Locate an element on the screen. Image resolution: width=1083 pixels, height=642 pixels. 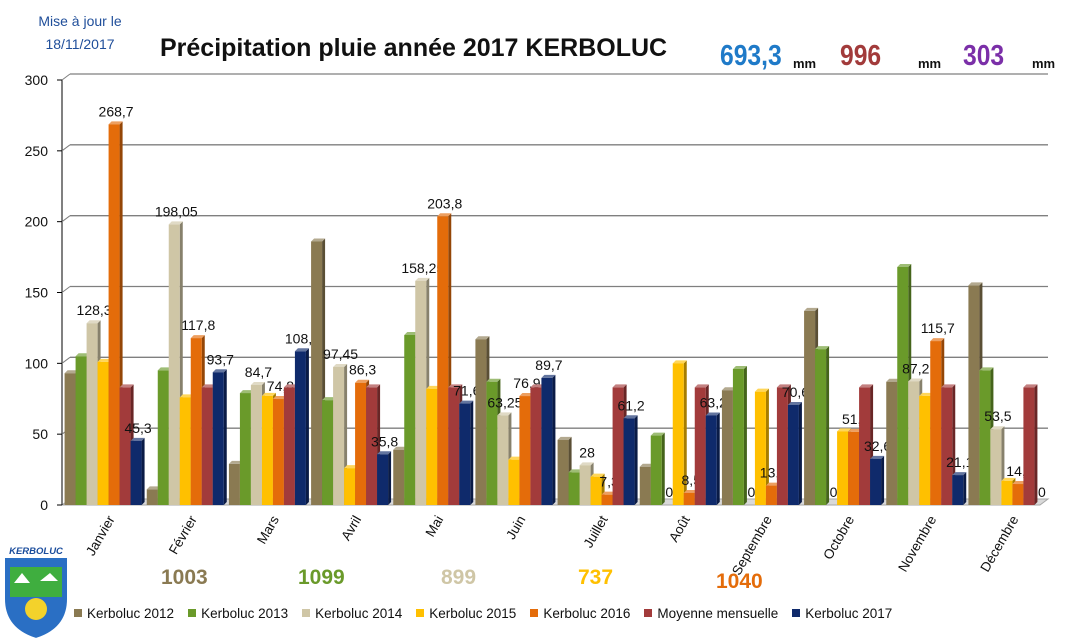
data-label: 53,5 is located at coordinates (997, 416).